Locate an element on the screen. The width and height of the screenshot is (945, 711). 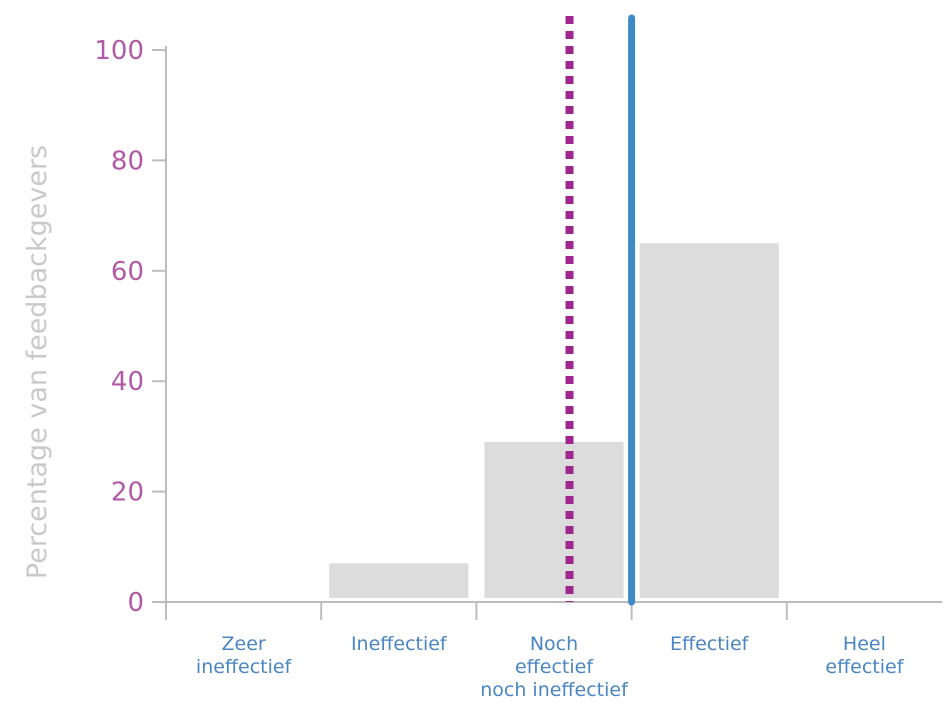
y-axis-label: Percentage van feedbackgevers is located at coordinates (37, 362).